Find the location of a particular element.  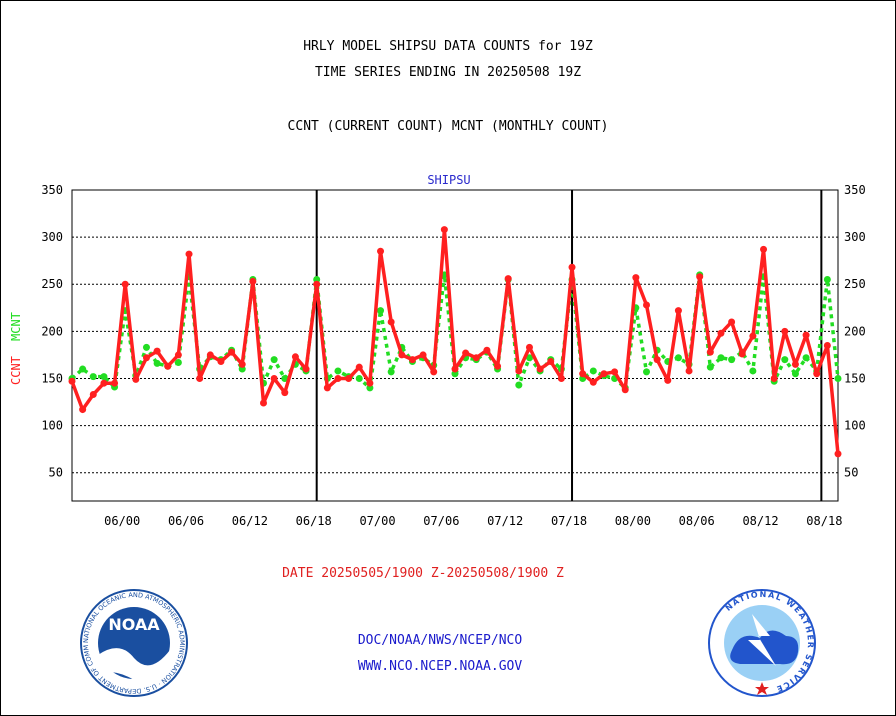

seagull-icon is located at coordinates (134, 666).